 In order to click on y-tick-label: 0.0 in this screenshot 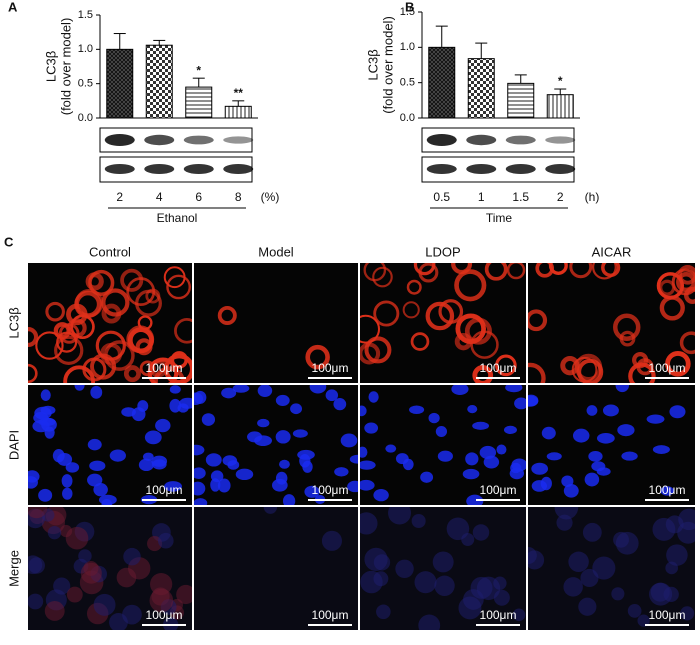, I will do `click(407, 118)`.